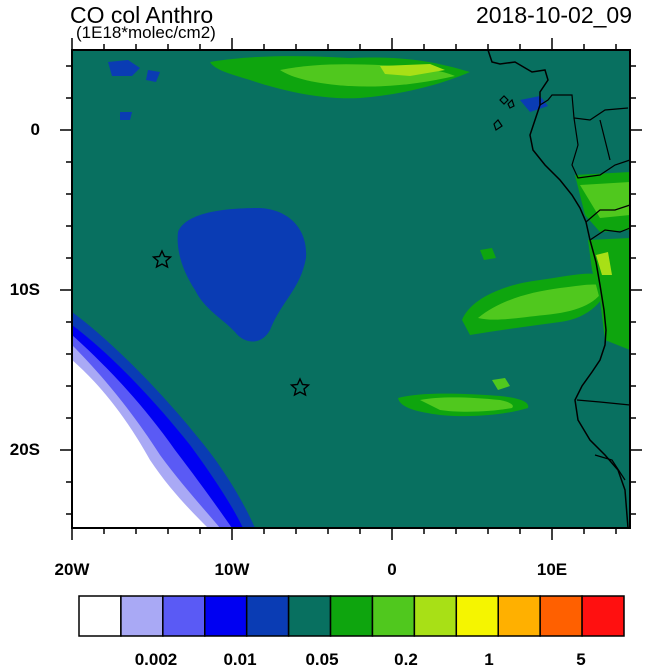 The height and width of the screenshot is (670, 650). What do you see at coordinates (35, 129) in the screenshot?
I see `y-tick-label: 0` at bounding box center [35, 129].